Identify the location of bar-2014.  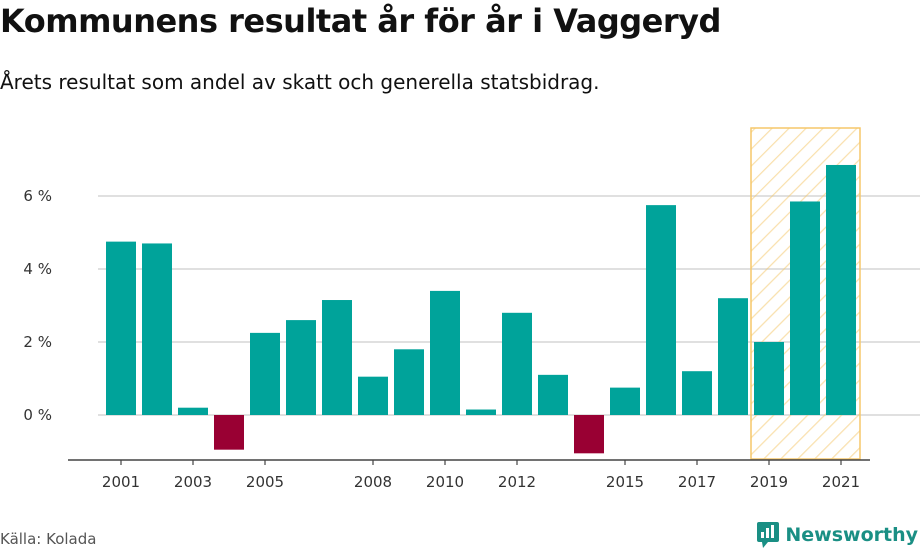
(589, 434).